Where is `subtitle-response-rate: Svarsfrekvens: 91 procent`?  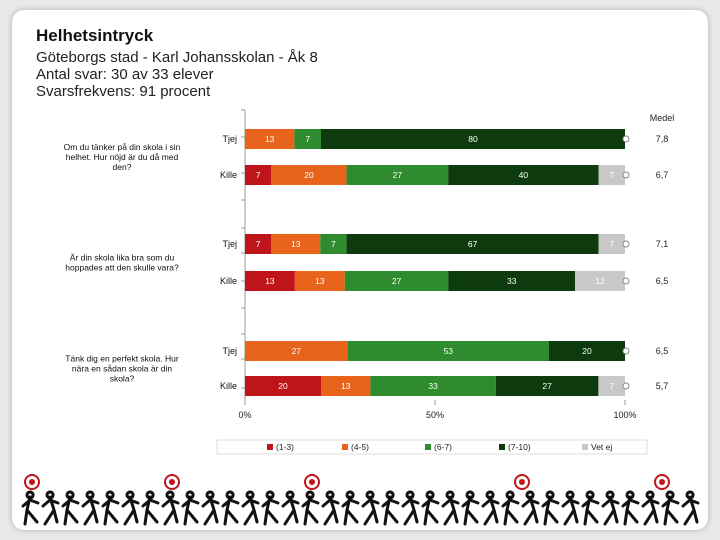 subtitle-response-rate: Svarsfrekvens: 91 procent is located at coordinates (123, 91).